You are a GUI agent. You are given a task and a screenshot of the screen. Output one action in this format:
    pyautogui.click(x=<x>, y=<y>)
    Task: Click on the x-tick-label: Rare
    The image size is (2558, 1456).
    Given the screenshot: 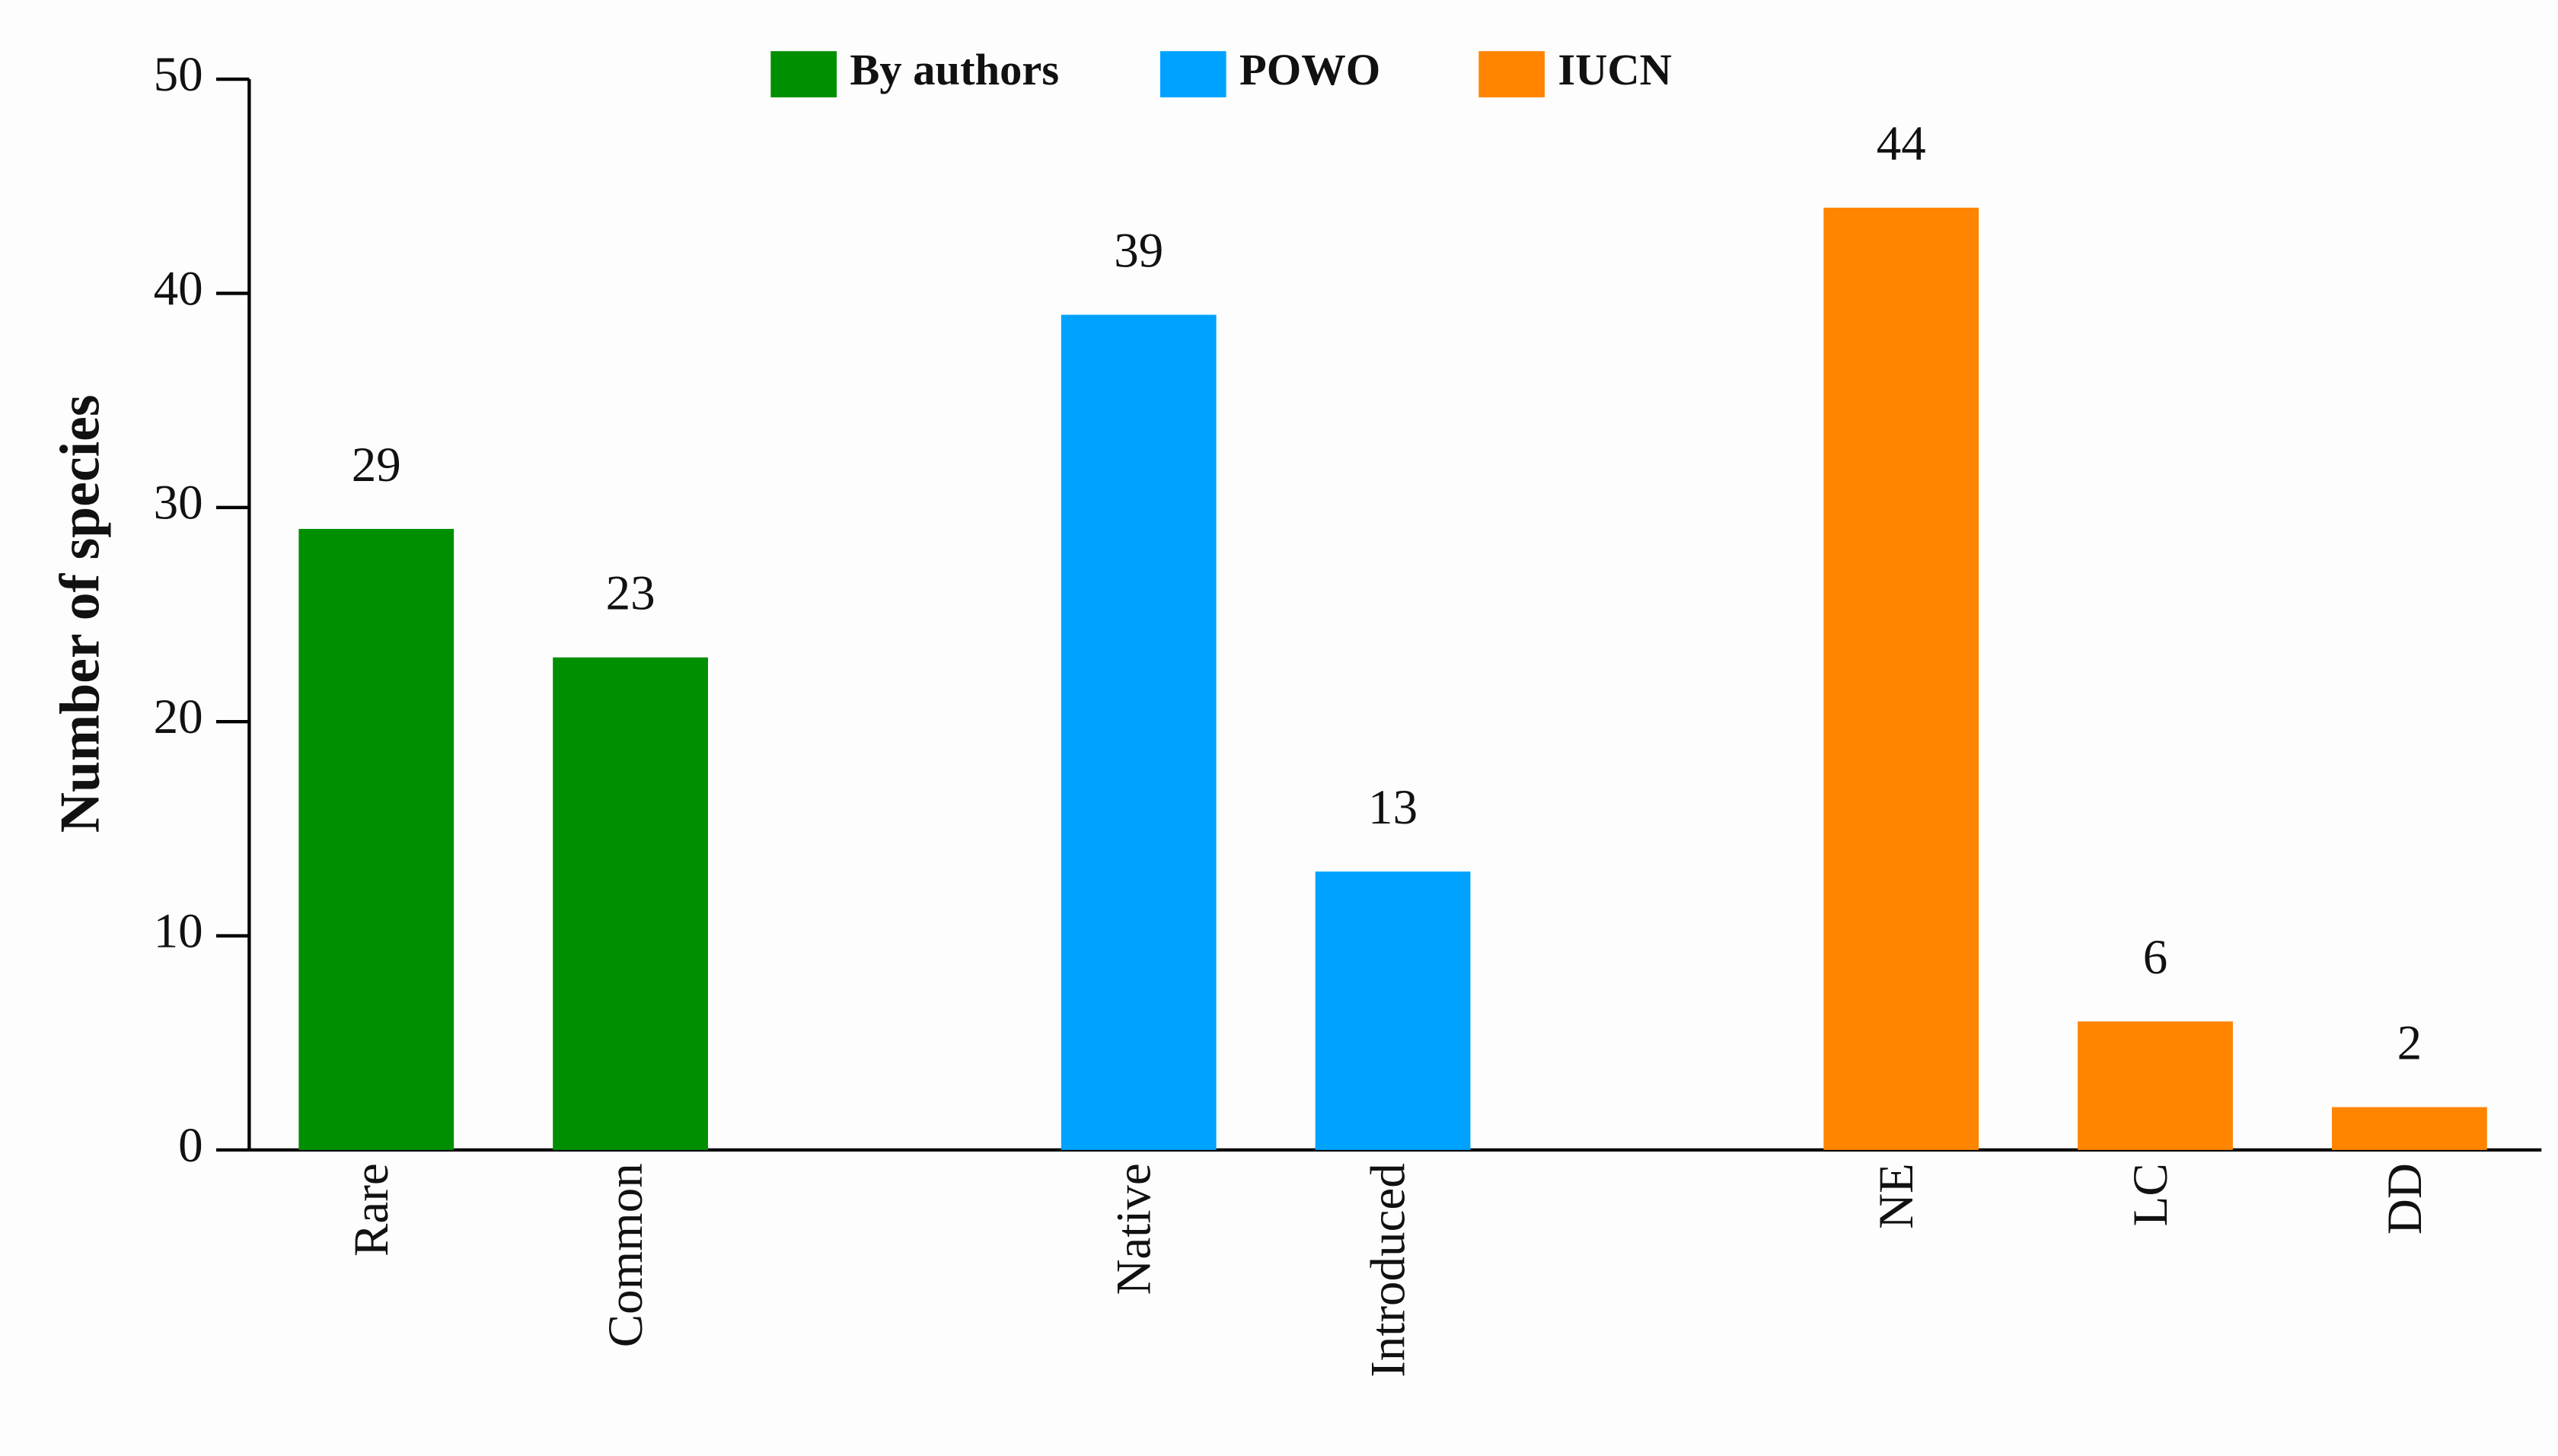 What is the action you would take?
    pyautogui.click(x=371, y=1210)
    